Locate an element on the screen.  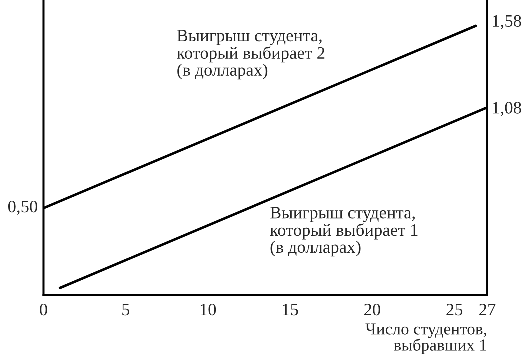
series-label: Выигрыш студента, который выбирает 2 (в долларах) is located at coordinates (251, 55).